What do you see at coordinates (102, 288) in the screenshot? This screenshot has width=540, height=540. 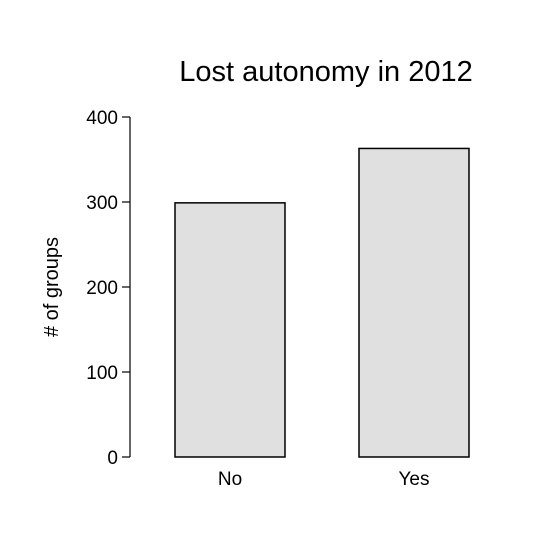 I see `y-tick-label: 200` at bounding box center [102, 288].